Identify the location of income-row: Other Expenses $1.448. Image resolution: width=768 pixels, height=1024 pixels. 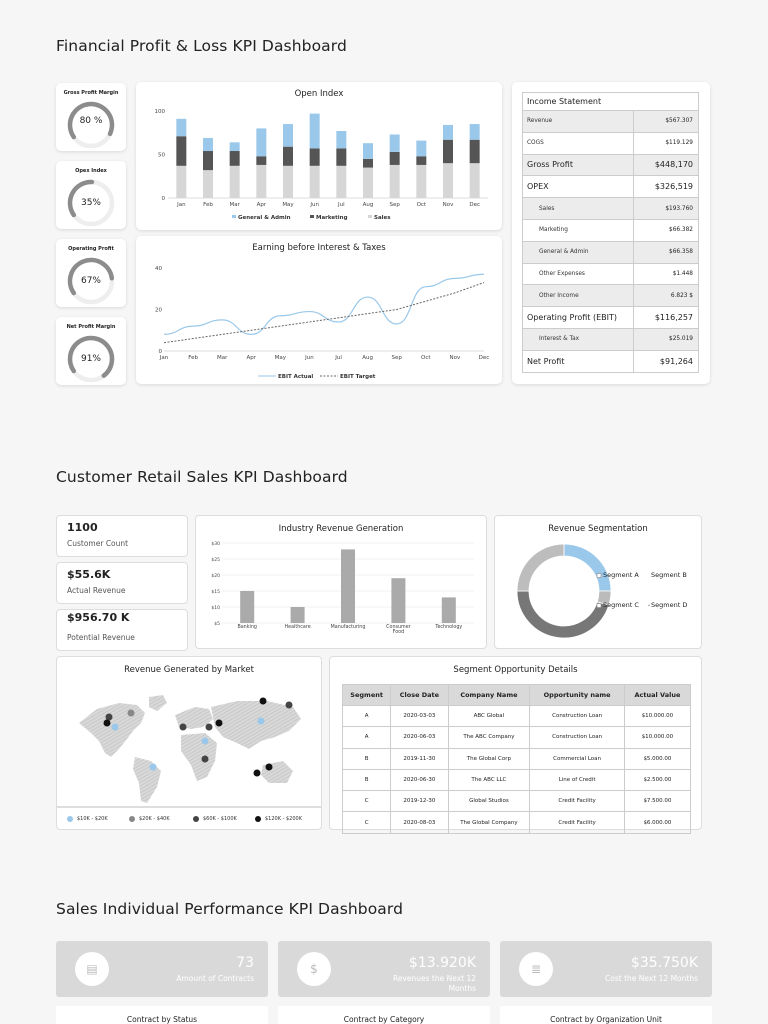
(610, 274).